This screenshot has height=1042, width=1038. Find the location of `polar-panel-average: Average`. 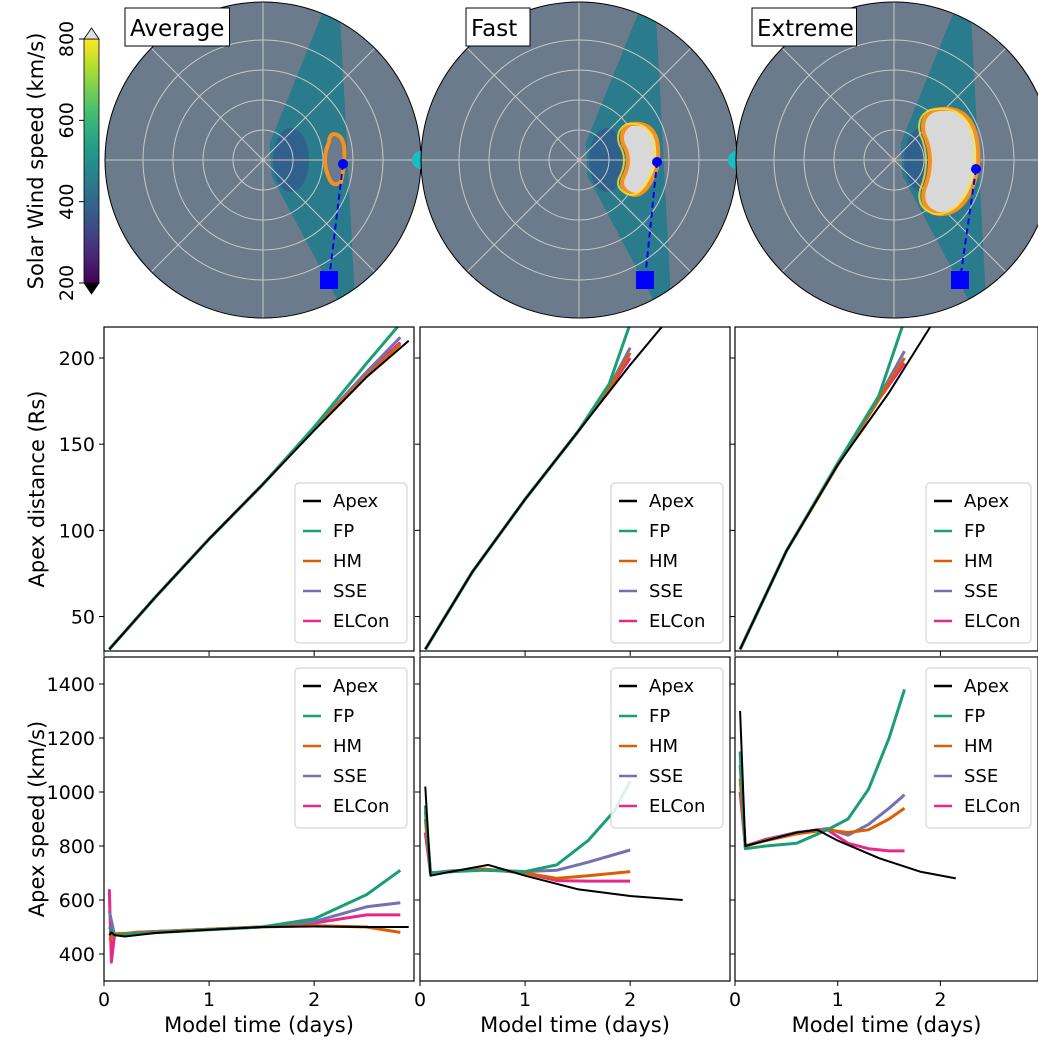

polar-panel-average: Average is located at coordinates (267, 160).